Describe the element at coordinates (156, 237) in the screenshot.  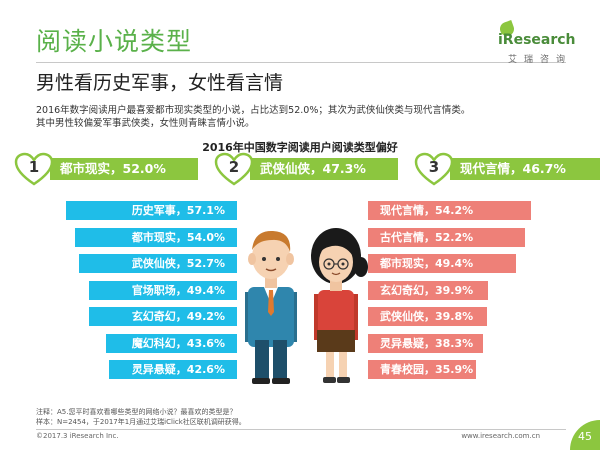
I see `male-bar: 都市现实，54.0%` at that location.